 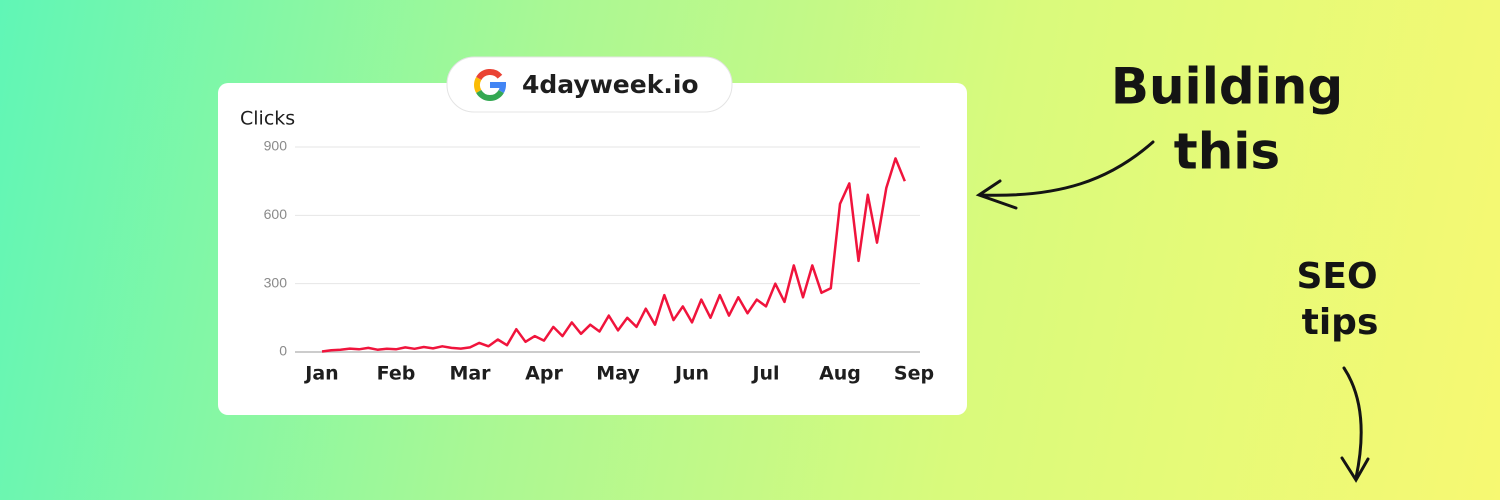 What do you see at coordinates (470, 374) in the screenshot?
I see `x-tick-label: Mar` at bounding box center [470, 374].